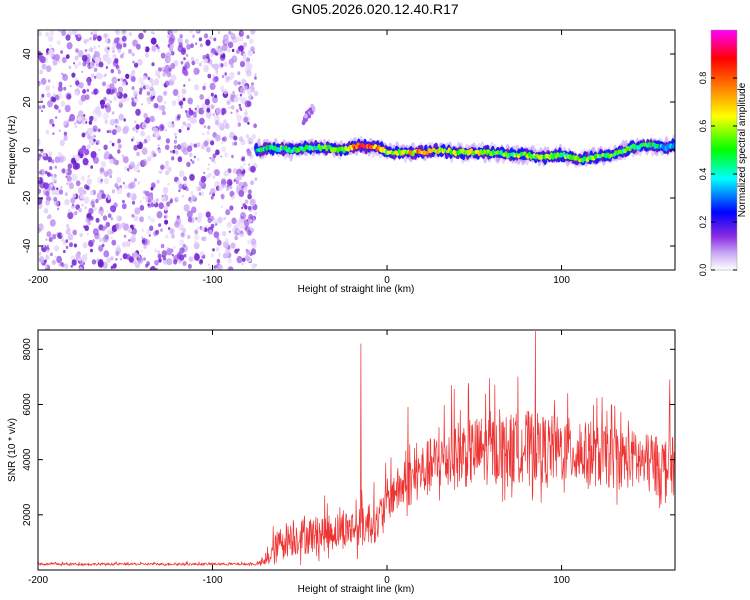 The width and height of the screenshot is (750, 600). Describe the element at coordinates (27, 514) in the screenshot. I see `y-tick-label: 2000` at that location.